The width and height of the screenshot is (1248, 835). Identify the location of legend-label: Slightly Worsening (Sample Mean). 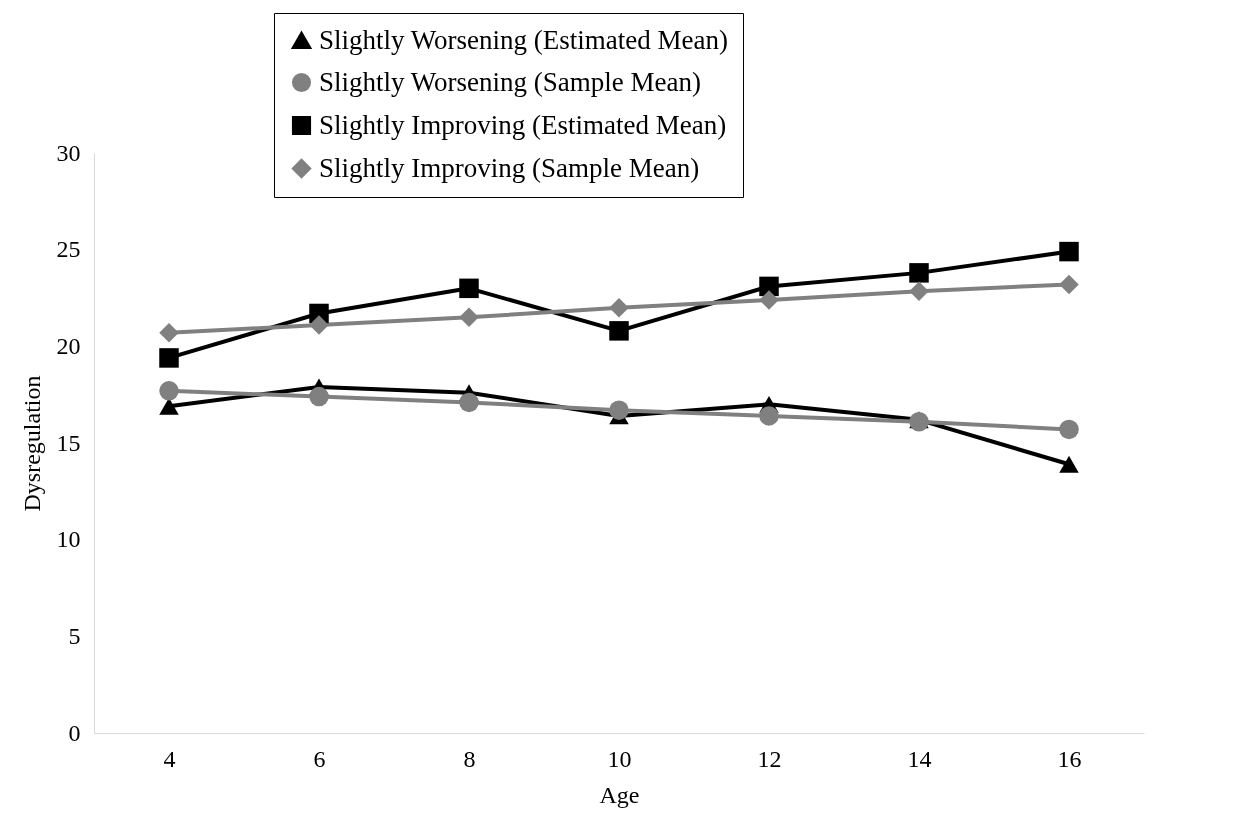
(510, 81).